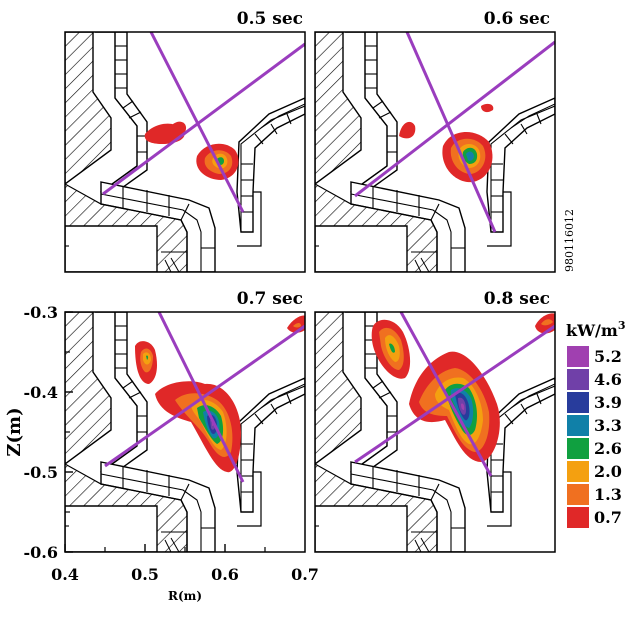  Describe the element at coordinates (595, 329) in the screenshot. I see `legend-unit: kW/m3` at that location.